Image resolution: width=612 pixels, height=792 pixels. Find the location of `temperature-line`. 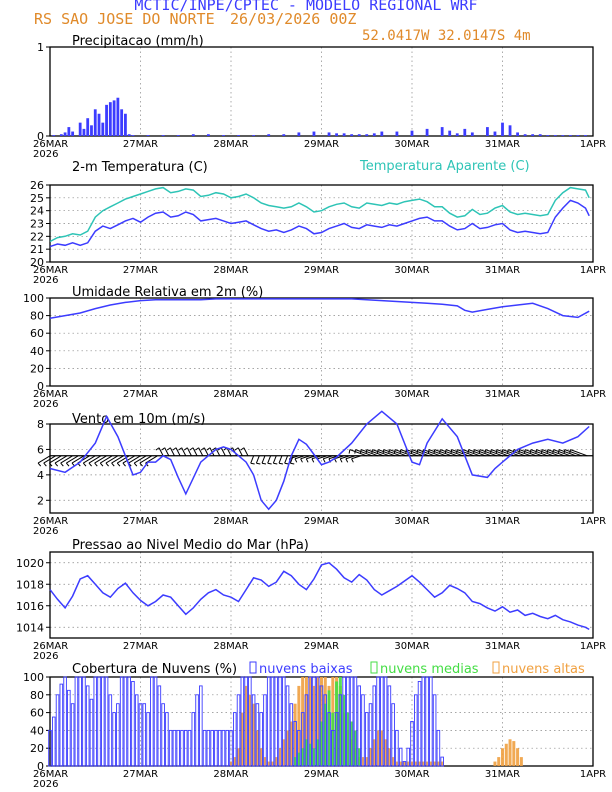

temperature-line is located at coordinates (319, 223).